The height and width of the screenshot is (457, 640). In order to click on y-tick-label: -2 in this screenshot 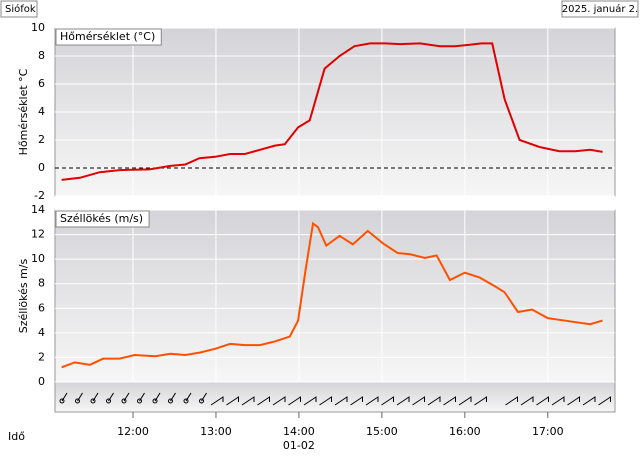, I will do `click(39, 195)`.